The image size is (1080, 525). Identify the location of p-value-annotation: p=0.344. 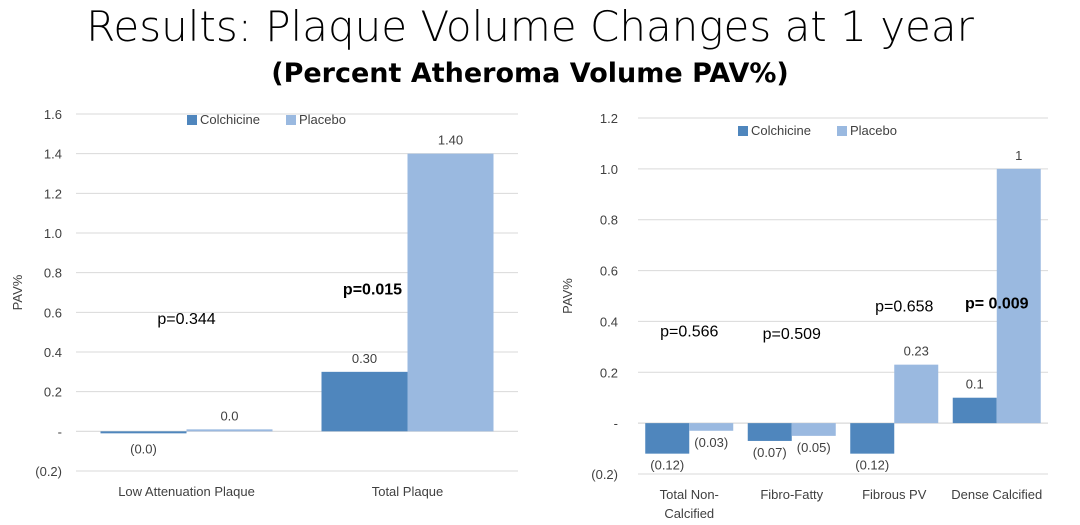
(186, 319).